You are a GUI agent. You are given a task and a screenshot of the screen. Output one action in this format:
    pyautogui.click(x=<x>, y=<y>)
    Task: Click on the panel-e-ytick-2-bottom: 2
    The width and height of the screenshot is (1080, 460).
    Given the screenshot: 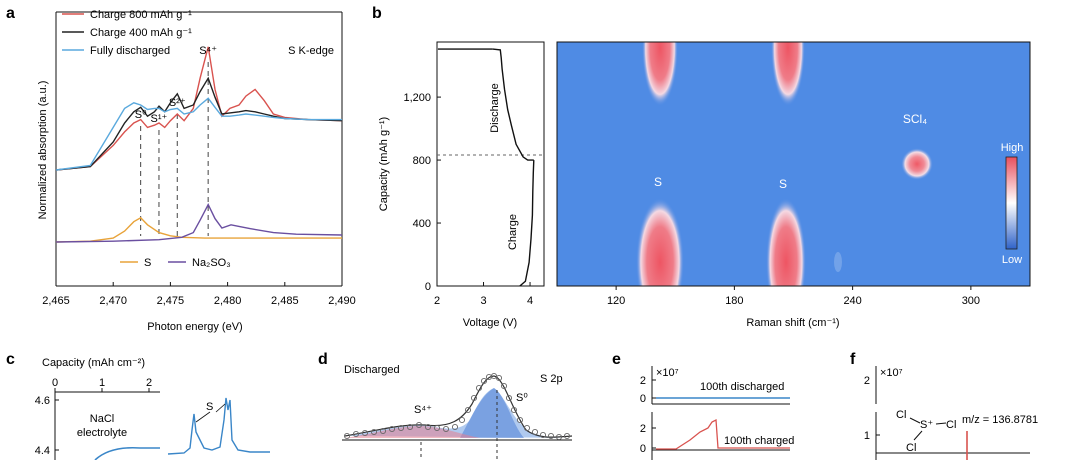 What is the action you would take?
    pyautogui.click(x=643, y=429)
    